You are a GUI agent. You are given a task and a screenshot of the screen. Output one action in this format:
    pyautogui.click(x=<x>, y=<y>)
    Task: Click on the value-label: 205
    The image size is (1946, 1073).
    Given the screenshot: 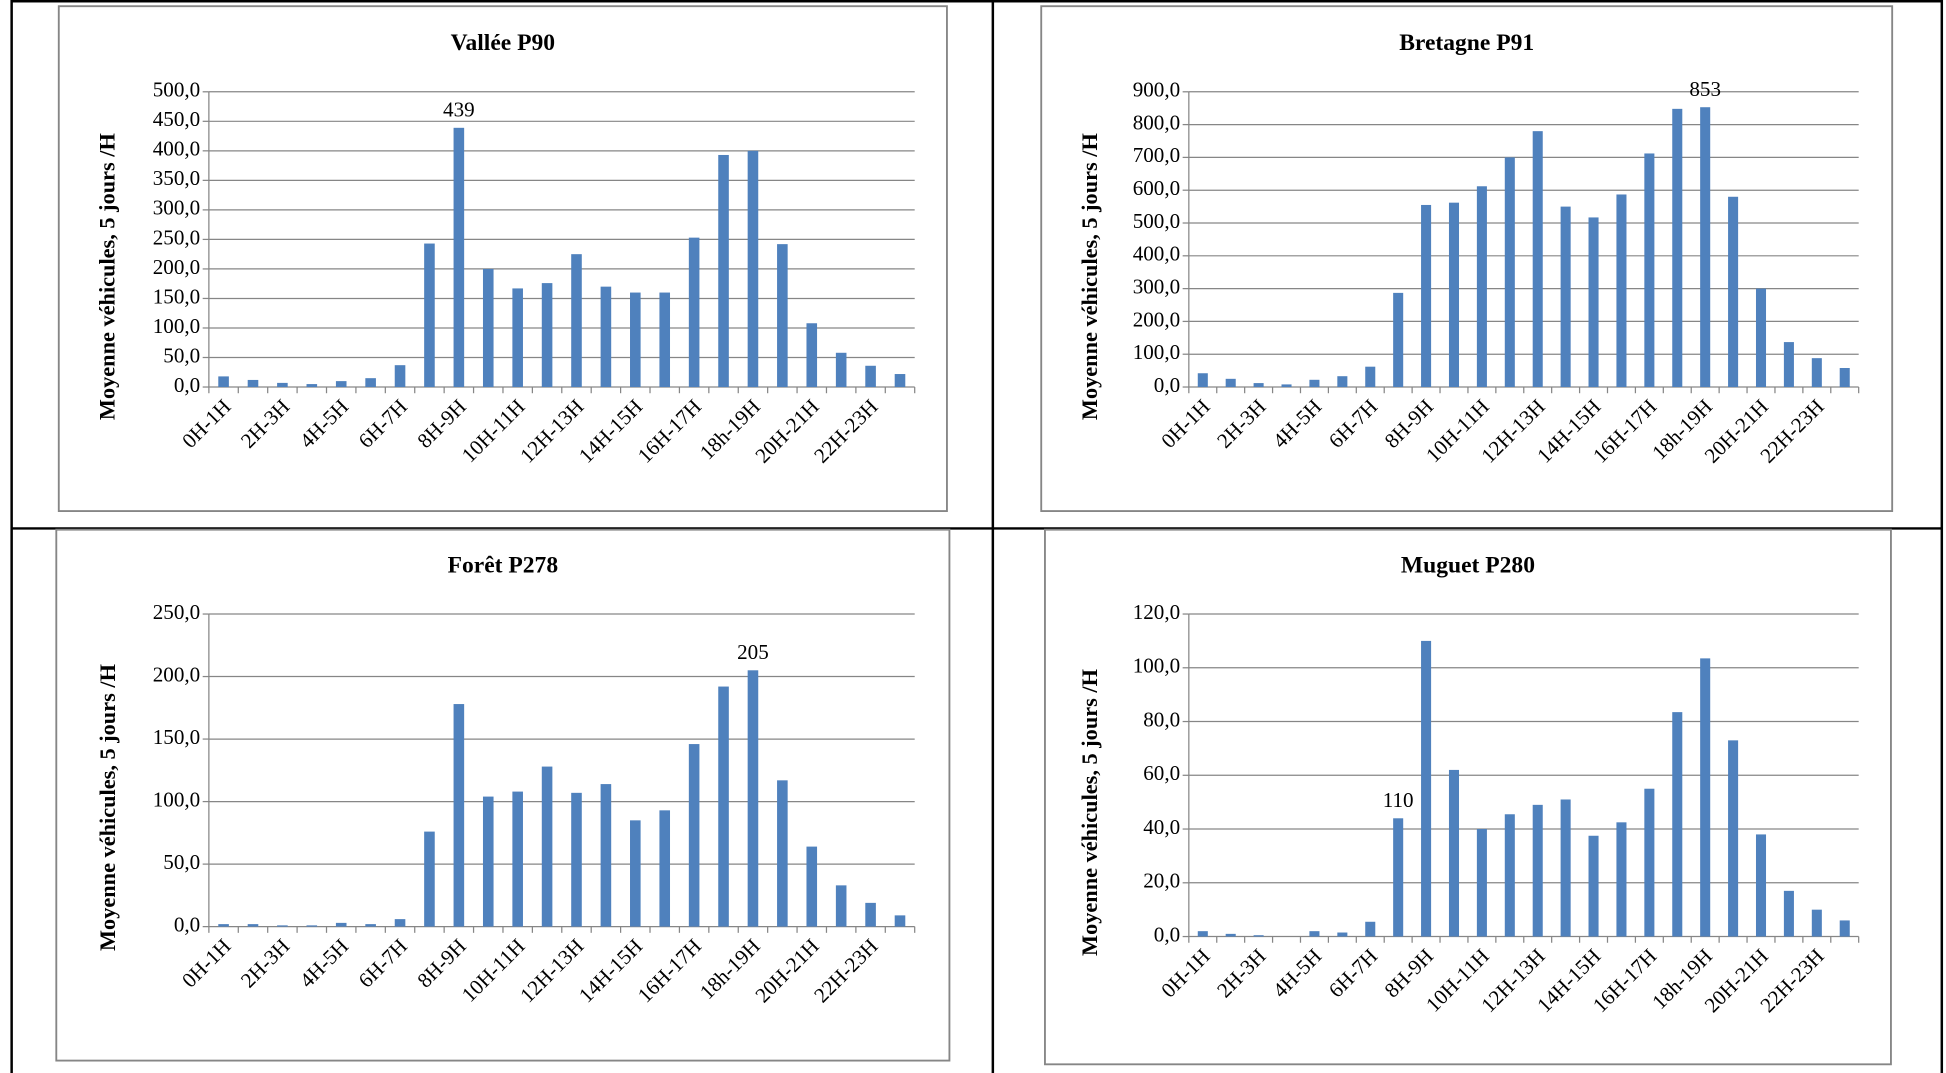 What is the action you would take?
    pyautogui.click(x=753, y=652)
    